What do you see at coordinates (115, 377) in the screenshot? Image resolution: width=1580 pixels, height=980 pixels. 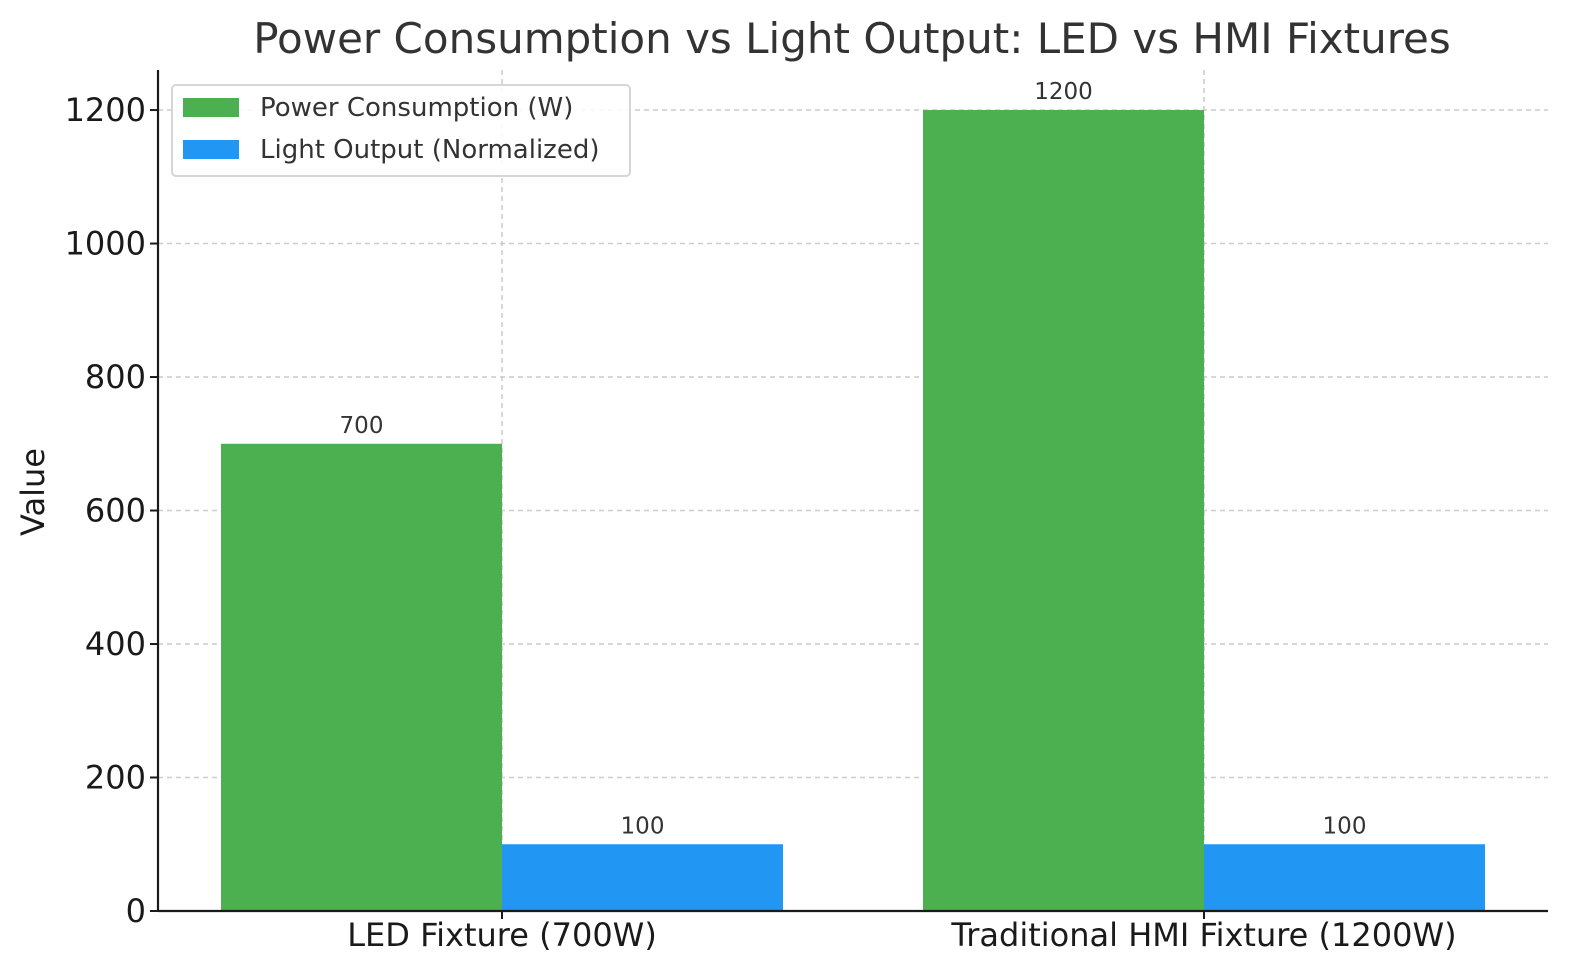 I see `y-tick-label: 800` at bounding box center [115, 377].